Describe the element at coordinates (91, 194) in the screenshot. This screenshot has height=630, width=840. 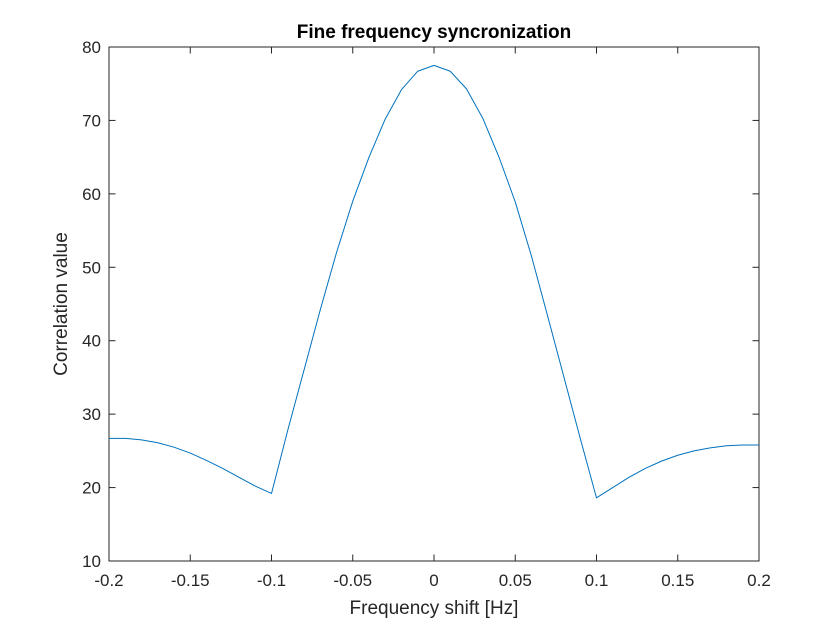
I see `y-tick-label: 60` at that location.